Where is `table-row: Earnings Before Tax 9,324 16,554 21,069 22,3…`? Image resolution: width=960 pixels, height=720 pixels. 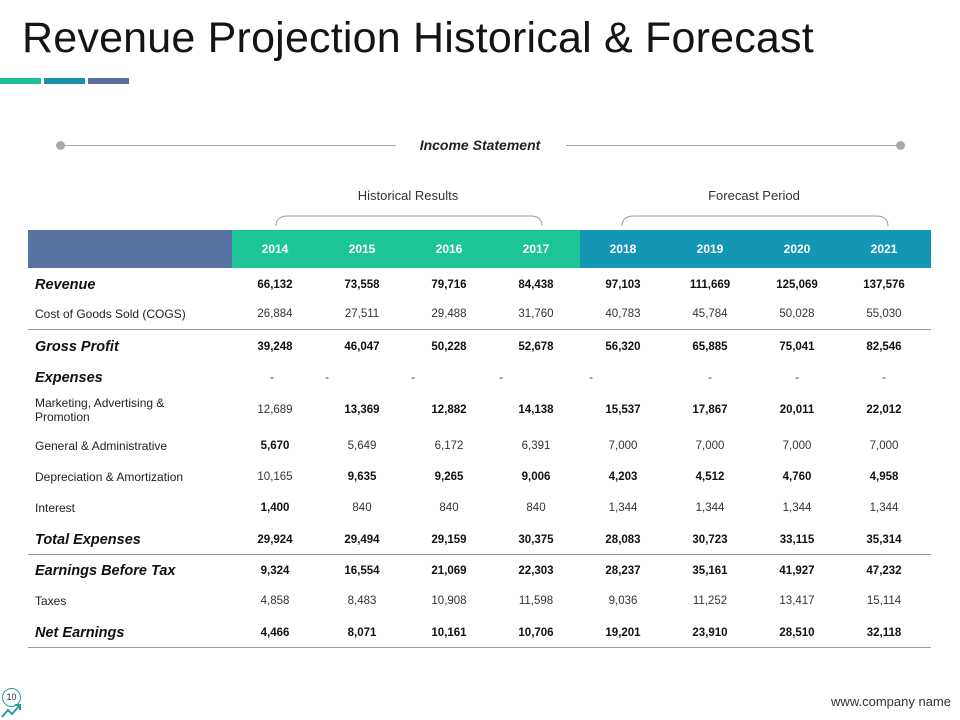 table-row: Earnings Before Tax 9,324 16,554 21,069 22,3… is located at coordinates (479, 571).